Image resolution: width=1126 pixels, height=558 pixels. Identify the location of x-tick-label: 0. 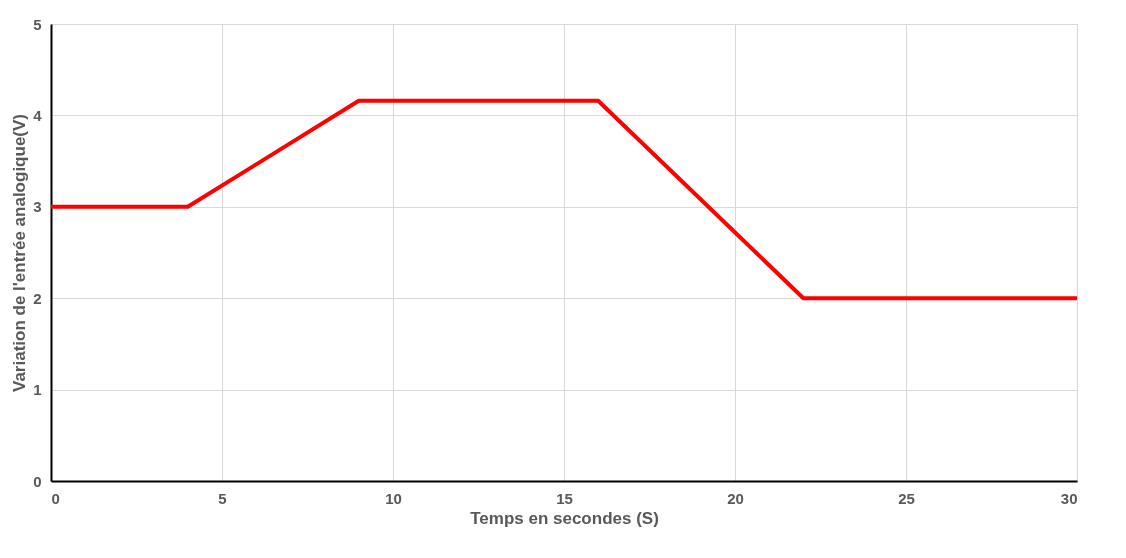
(55, 498).